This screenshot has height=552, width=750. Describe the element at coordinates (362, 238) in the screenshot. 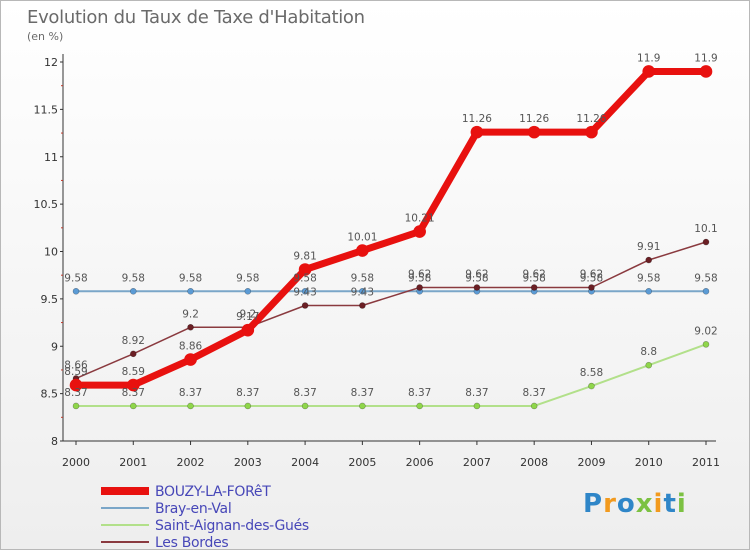

I see `data-label: 10.01` at that location.